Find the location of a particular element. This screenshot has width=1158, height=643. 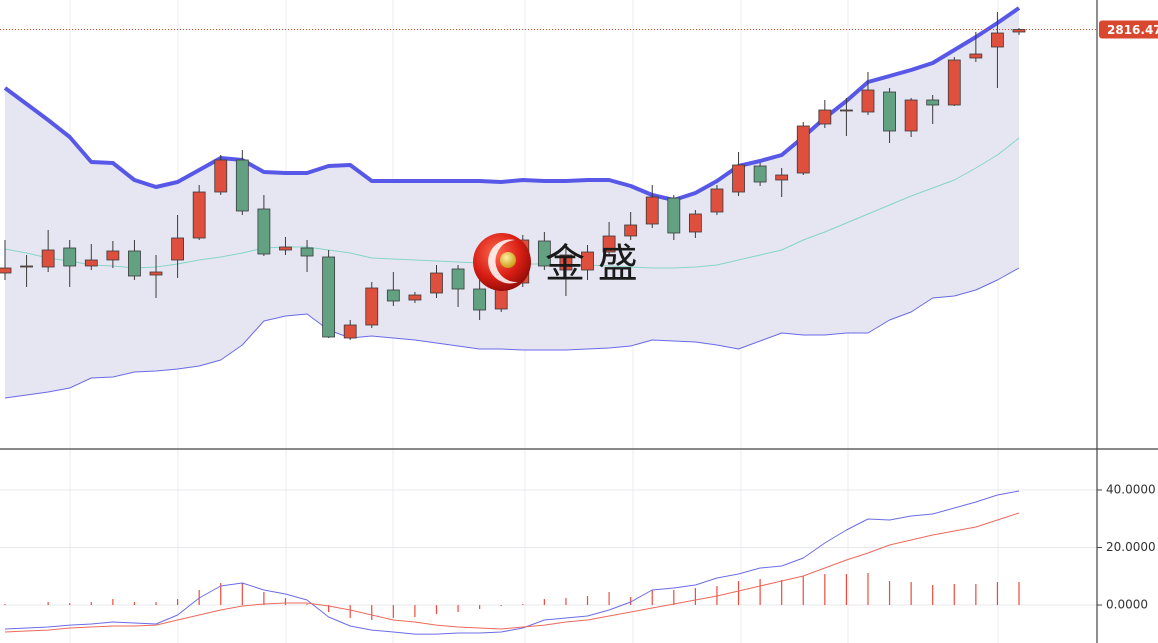

axis-layer: 2816.470 0.0000 20.0000 40.0000 is located at coordinates (1127, 316).